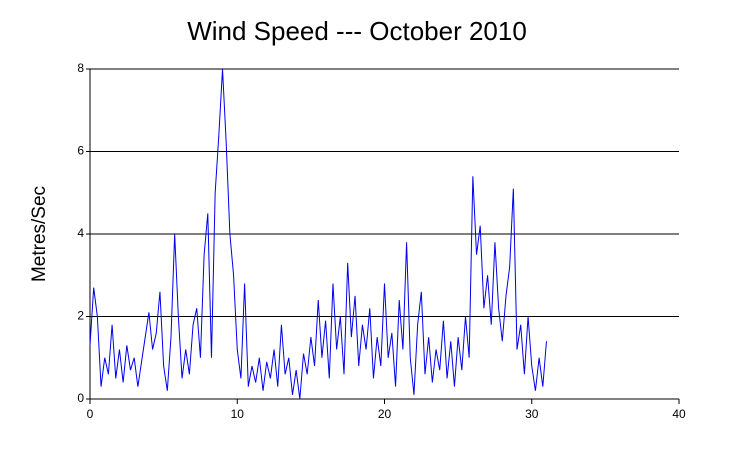 The height and width of the screenshot is (449, 735). What do you see at coordinates (80, 68) in the screenshot?
I see `y-tick-label: 8` at bounding box center [80, 68].